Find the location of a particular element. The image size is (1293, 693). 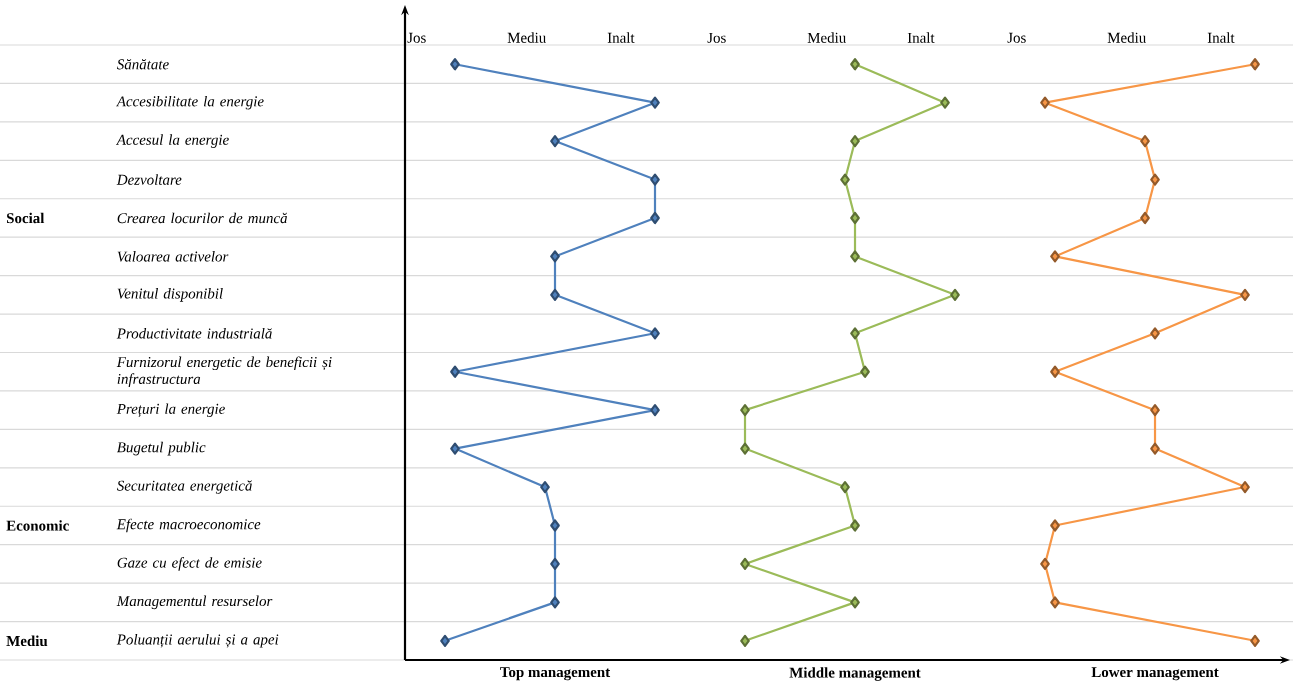

y-tick-label: Accesibilitate la energie is located at coordinates (190, 102).